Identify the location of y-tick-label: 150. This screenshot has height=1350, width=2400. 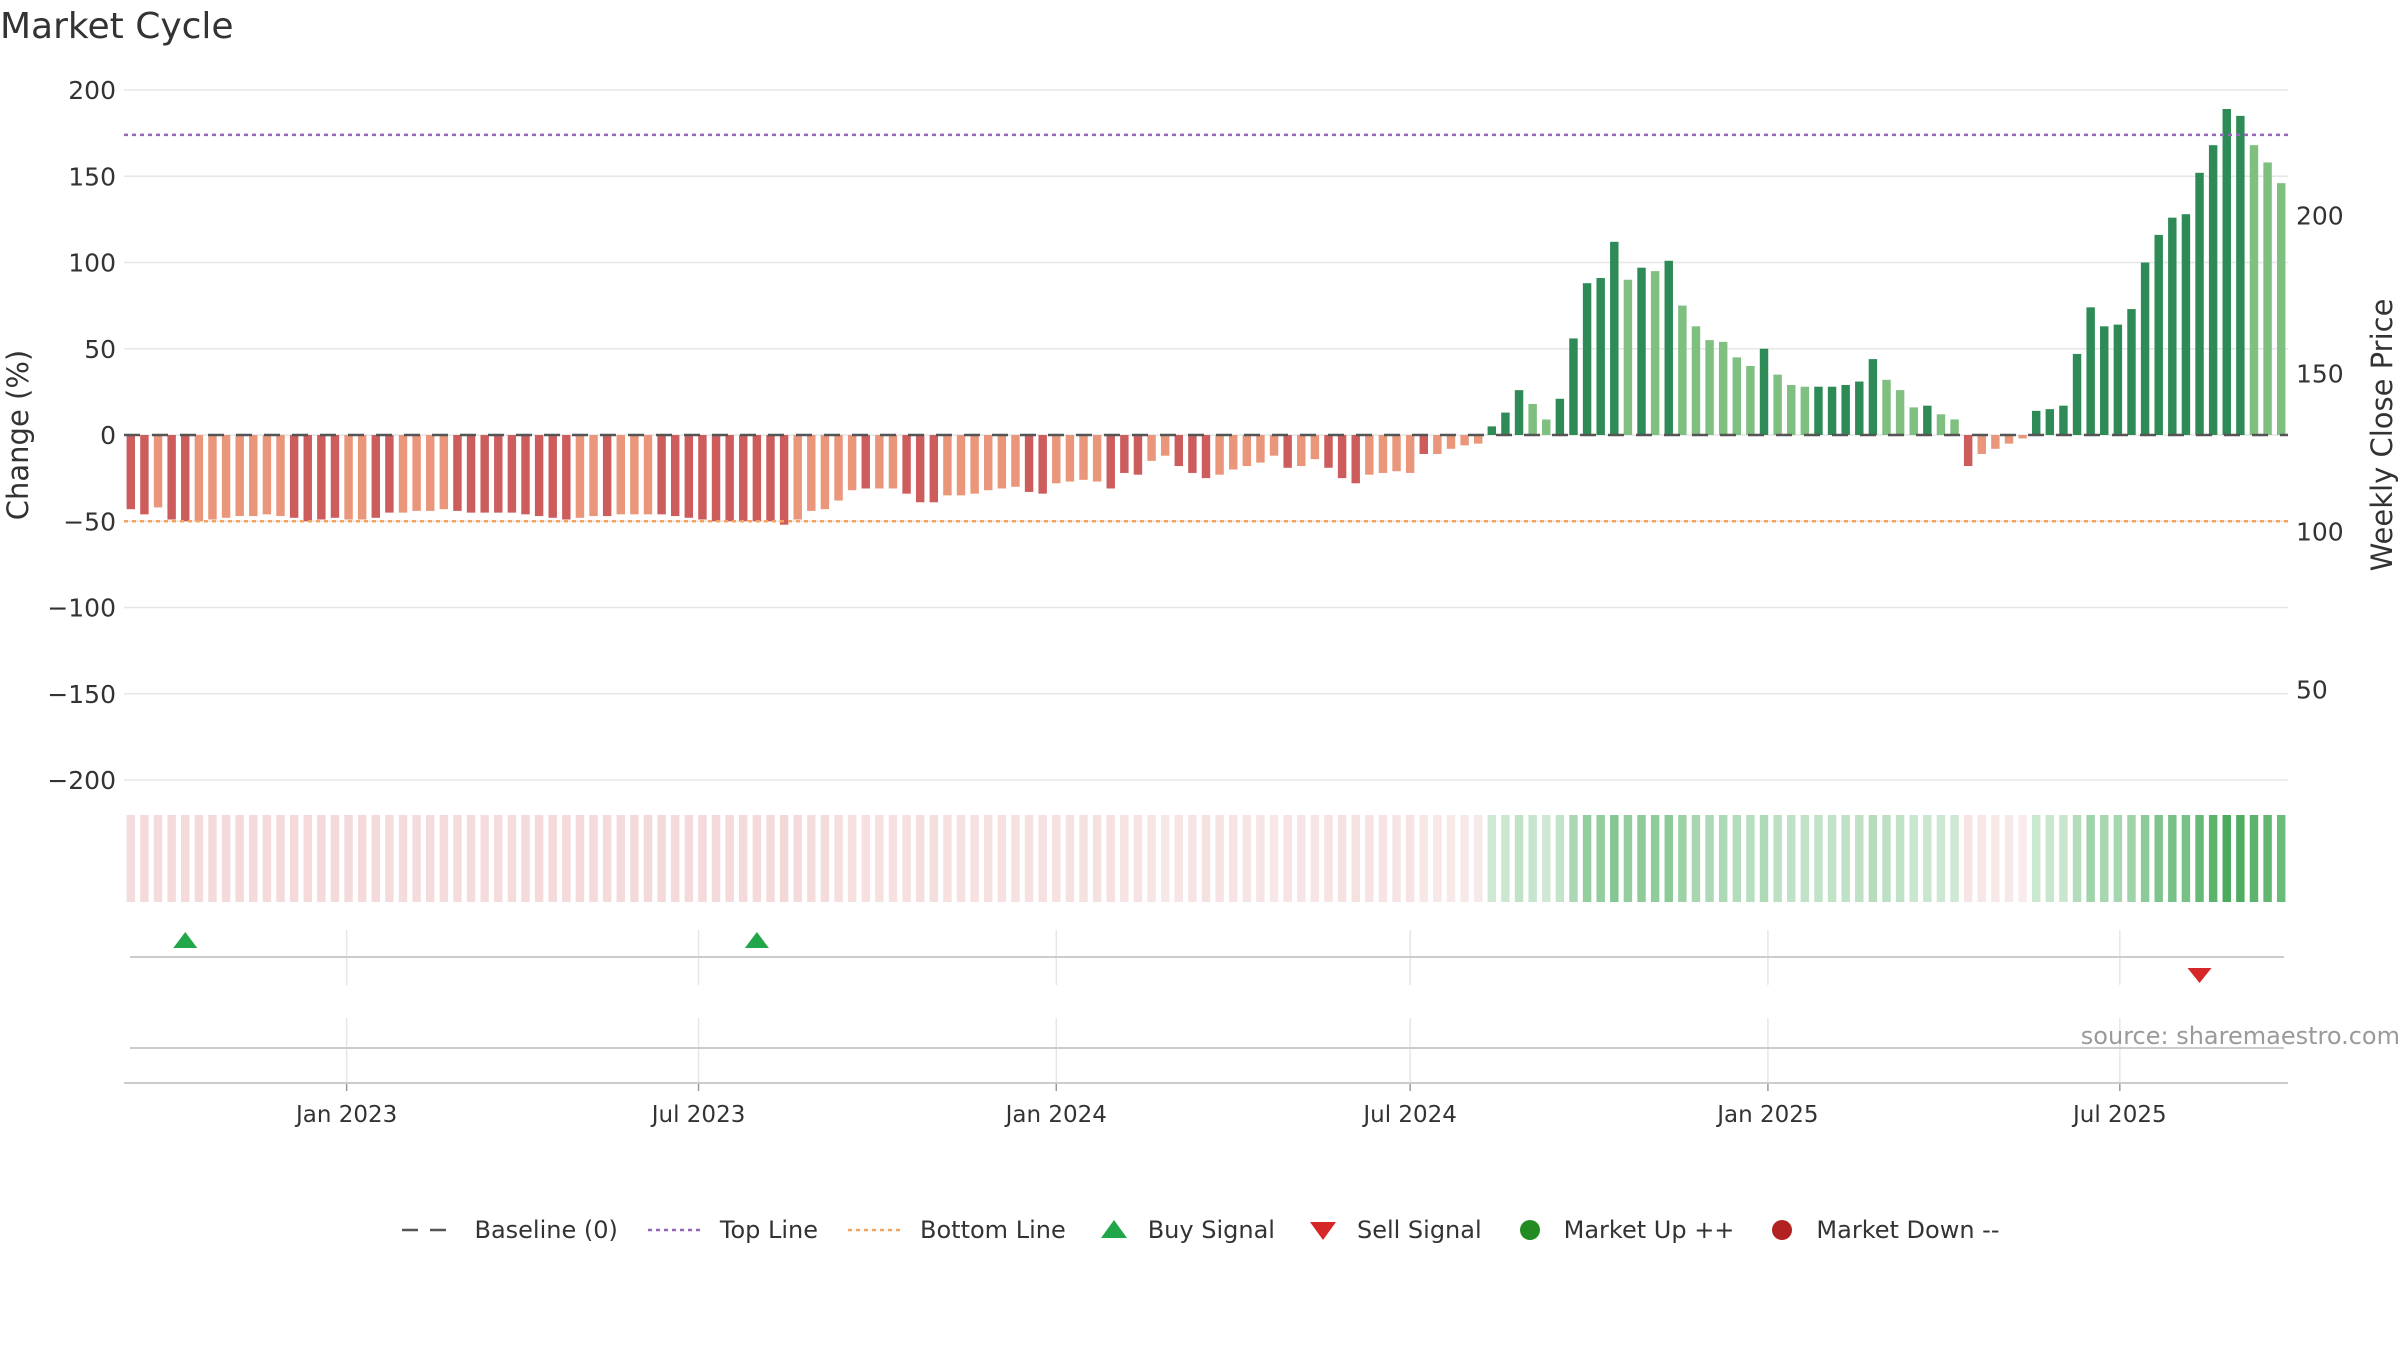
(92, 176).